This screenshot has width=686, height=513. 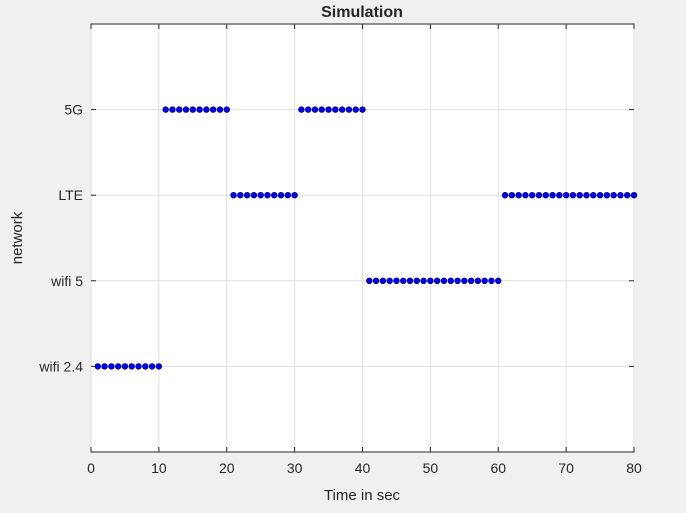 What do you see at coordinates (363, 468) in the screenshot?
I see `x-tick-label: 40` at bounding box center [363, 468].